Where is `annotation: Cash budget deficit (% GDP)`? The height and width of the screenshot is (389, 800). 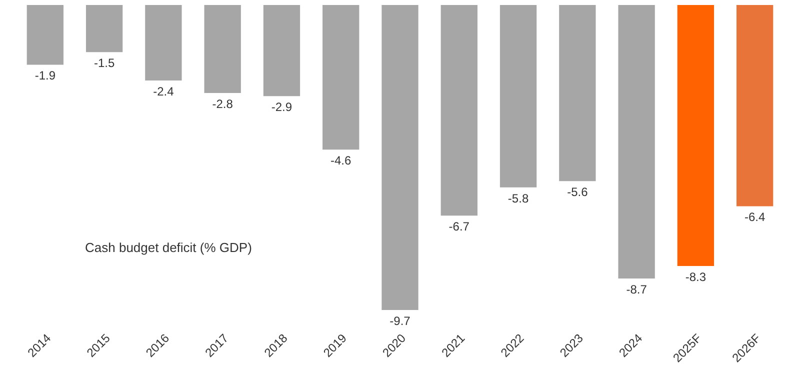
annotation: Cash budget deficit (% GDP) is located at coordinates (168, 247).